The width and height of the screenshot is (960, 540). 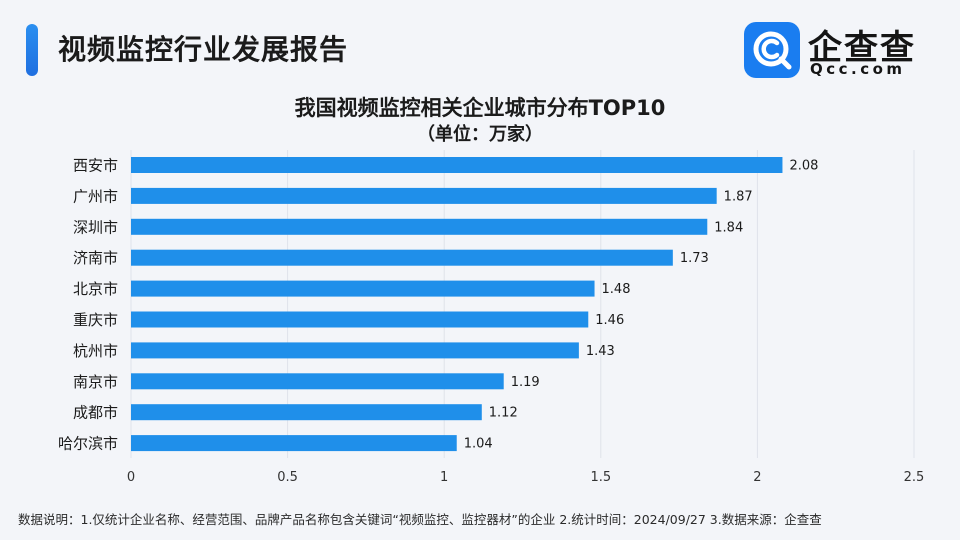 What do you see at coordinates (95, 351) in the screenshot?
I see `category-label: 杭州市` at bounding box center [95, 351].